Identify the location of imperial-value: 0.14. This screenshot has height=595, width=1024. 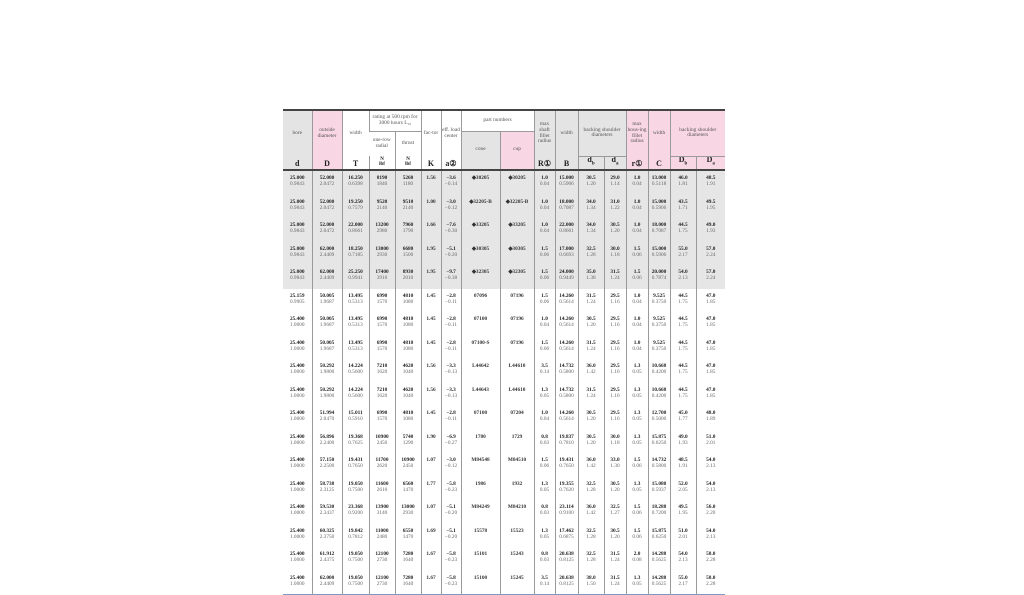
(544, 372).